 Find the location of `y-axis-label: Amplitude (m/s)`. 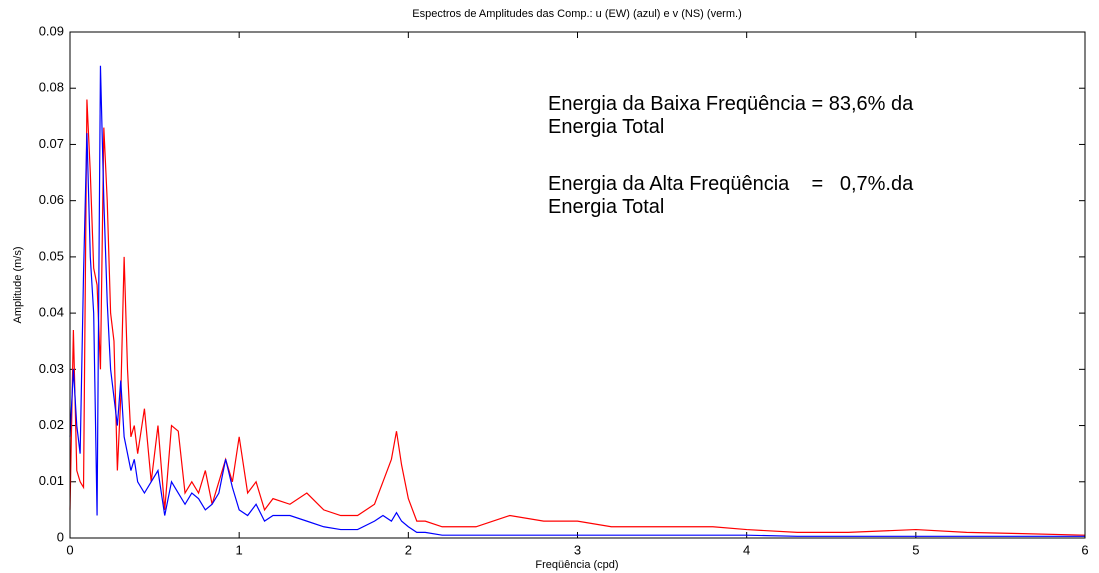

y-axis-label: Amplitude (m/s) is located at coordinates (18, 284).